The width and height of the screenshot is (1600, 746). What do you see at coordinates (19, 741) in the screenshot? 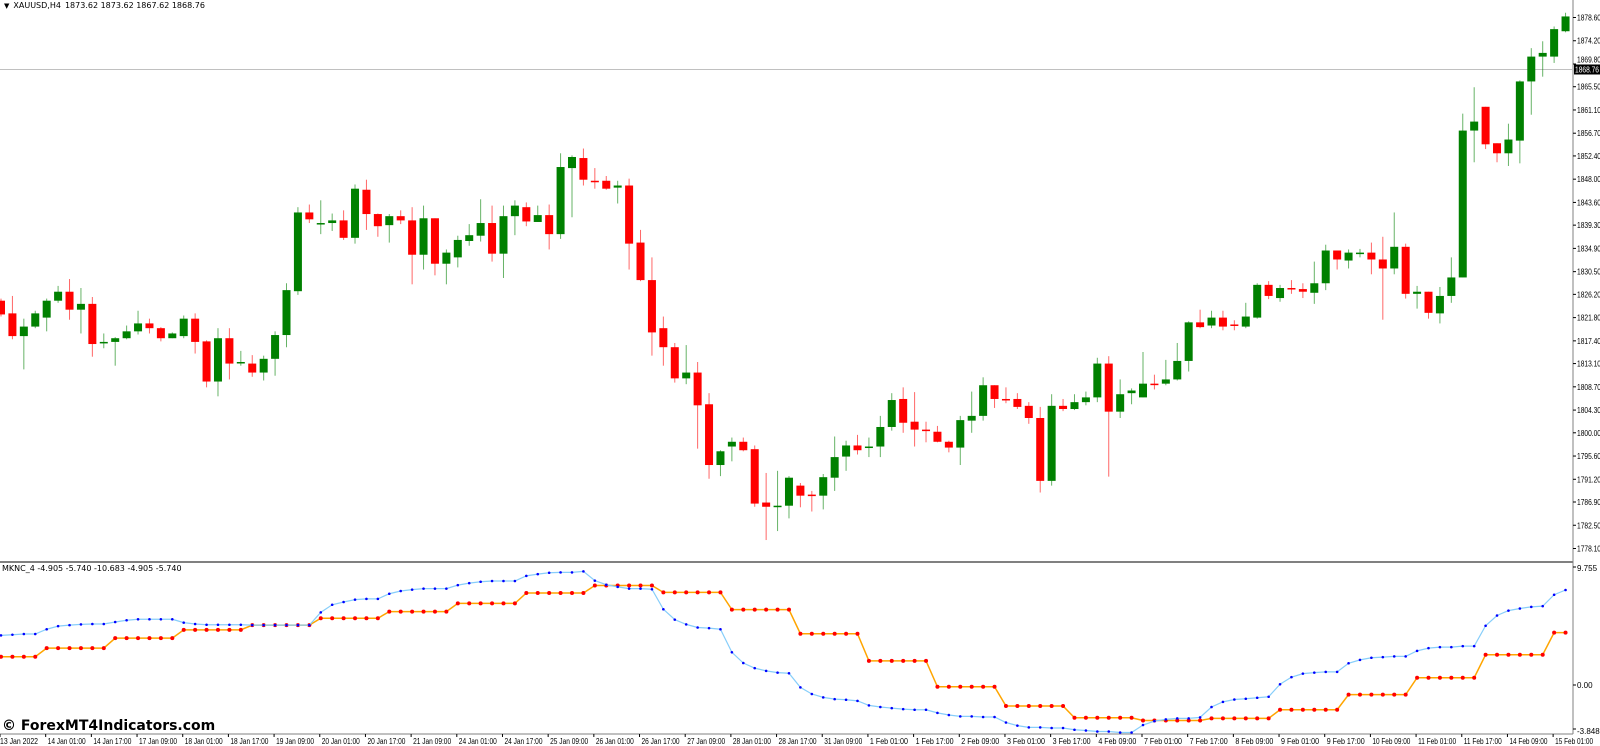
I see `time-tick-label: 13 Jan 2022` at bounding box center [19, 741].